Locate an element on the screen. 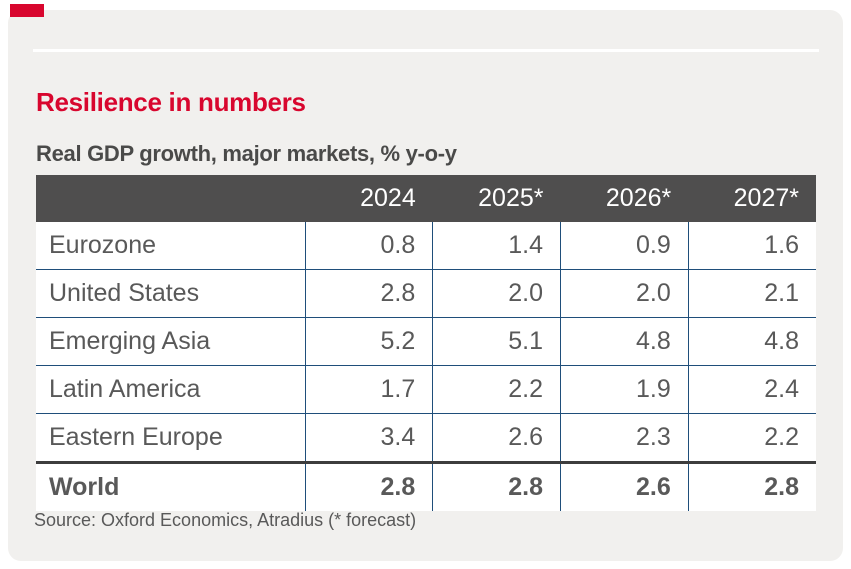  cell-value: 3.4 is located at coordinates (368, 438).